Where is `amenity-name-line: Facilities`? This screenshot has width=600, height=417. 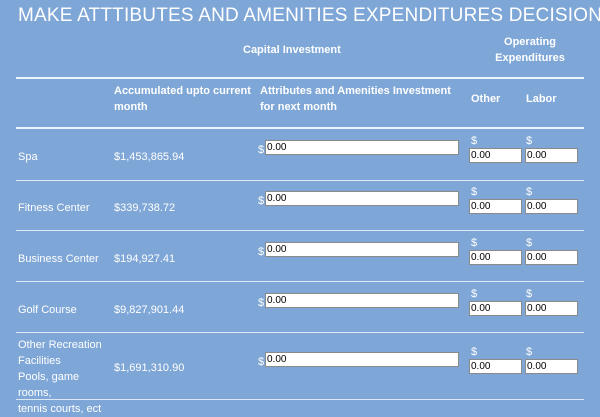
amenity-name-line: Facilities is located at coordinates (39, 361).